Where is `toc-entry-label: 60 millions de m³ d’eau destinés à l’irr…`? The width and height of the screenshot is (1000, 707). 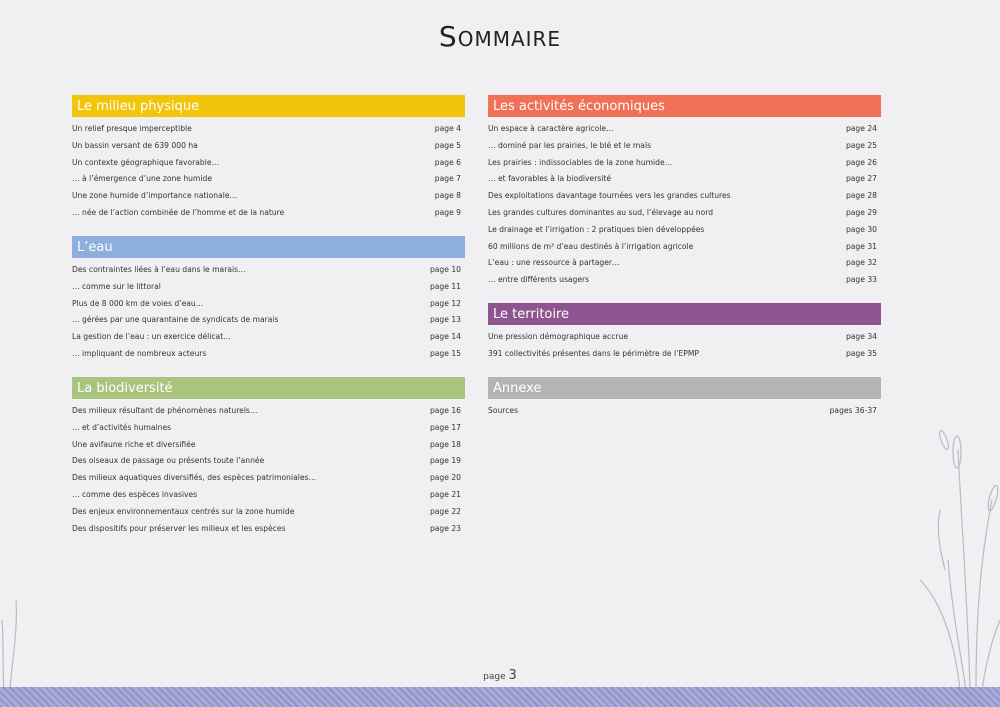
toc-entry-label: 60 millions de m³ d’eau destinés à l’irr… is located at coordinates (591, 246).